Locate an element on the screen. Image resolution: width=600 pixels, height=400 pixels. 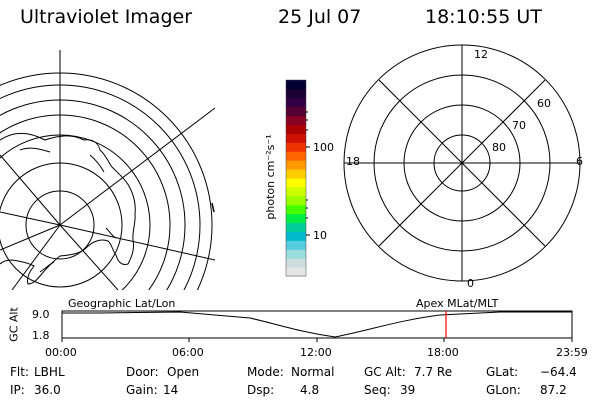
date-label: 25 Jul 07 is located at coordinates (320, 17).